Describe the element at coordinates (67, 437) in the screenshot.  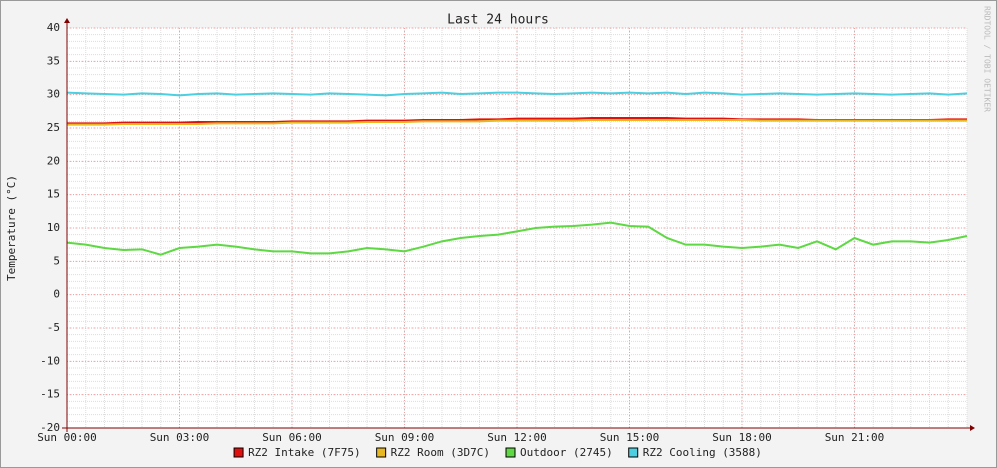
I see `x-tick-label: Sun 00:00` at that location.